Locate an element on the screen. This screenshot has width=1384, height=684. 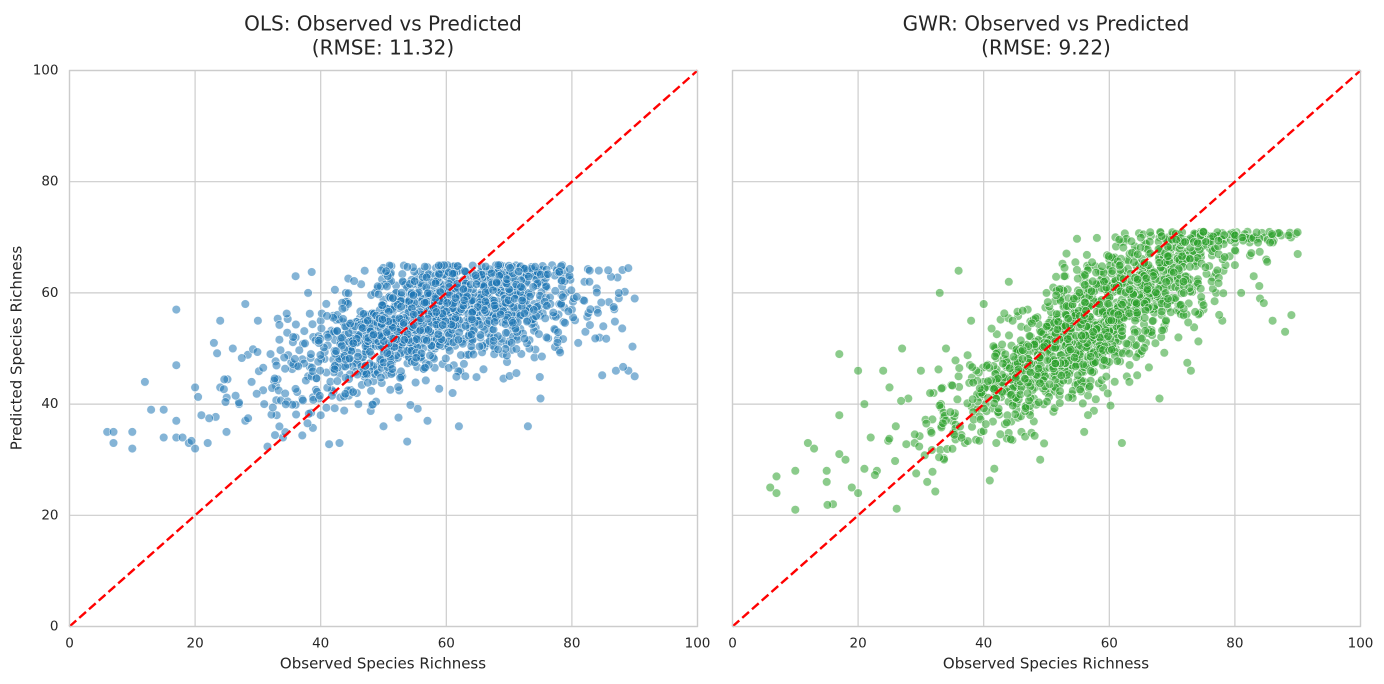
ols-title-line2: (RMSE: 11.32) is located at coordinates (383, 48).